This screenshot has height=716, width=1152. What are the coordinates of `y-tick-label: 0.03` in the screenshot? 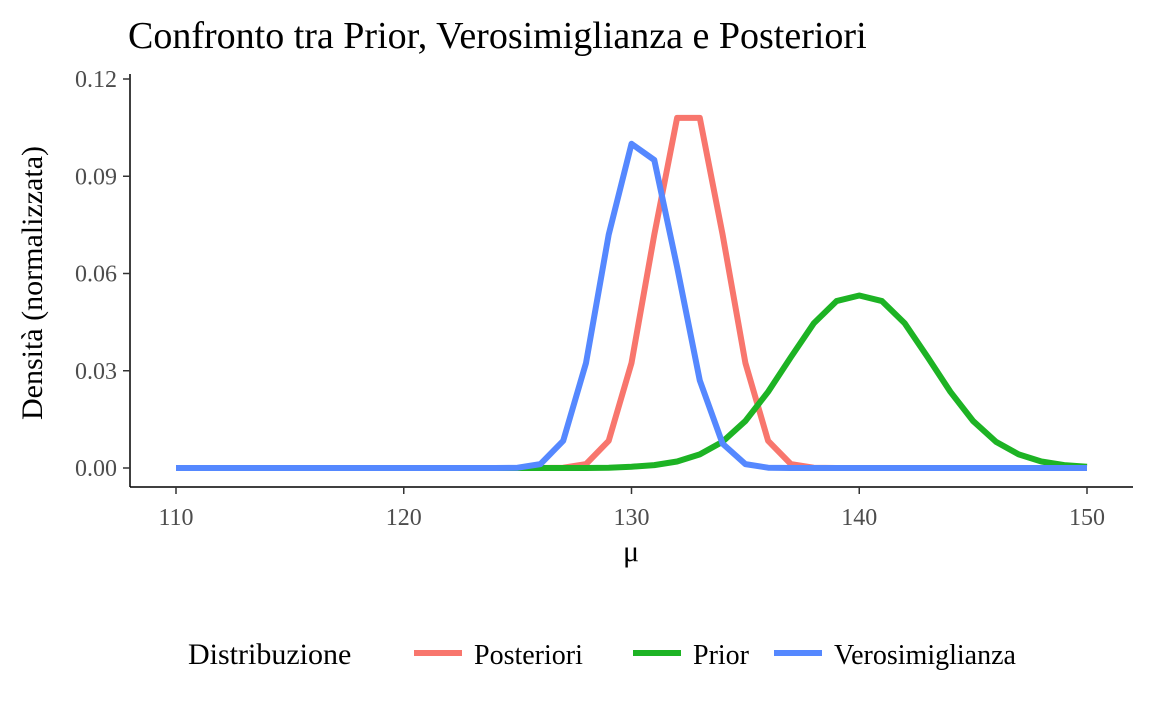 It's located at (96, 372).